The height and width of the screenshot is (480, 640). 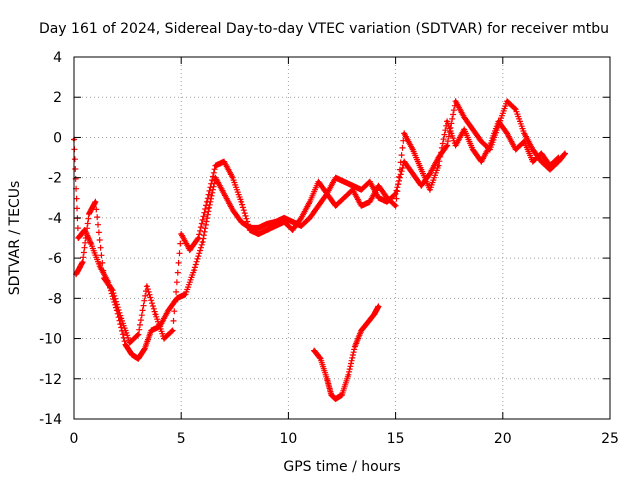 What do you see at coordinates (288, 439) in the screenshot?
I see `x-tick-label: 10` at bounding box center [288, 439].